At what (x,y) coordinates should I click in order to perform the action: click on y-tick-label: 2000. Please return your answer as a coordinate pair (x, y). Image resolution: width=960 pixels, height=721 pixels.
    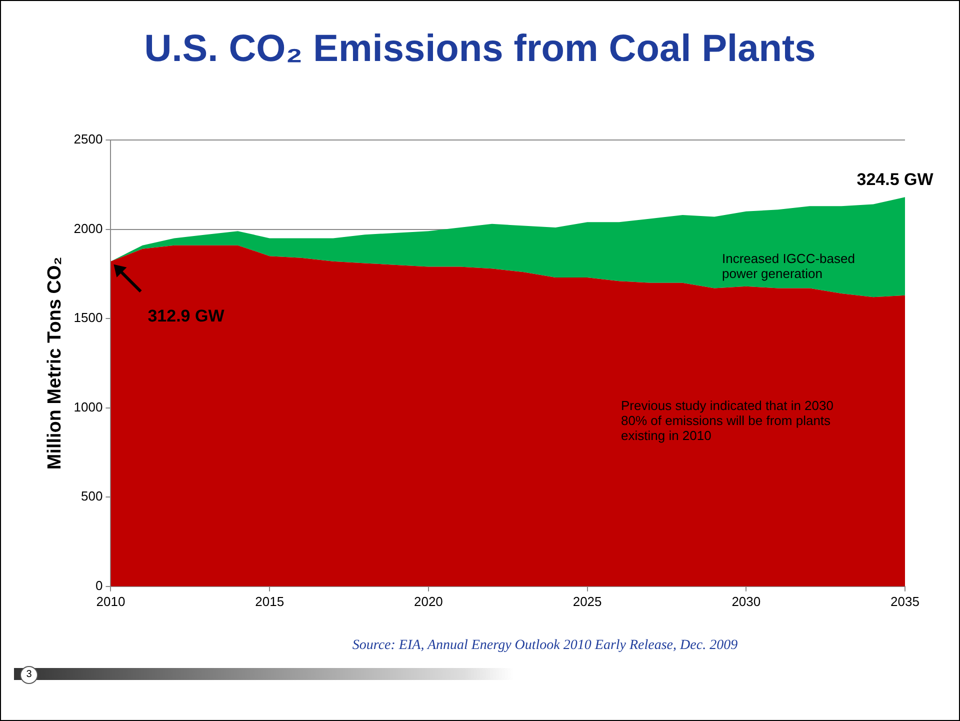
    Looking at the image, I should click on (88, 228).